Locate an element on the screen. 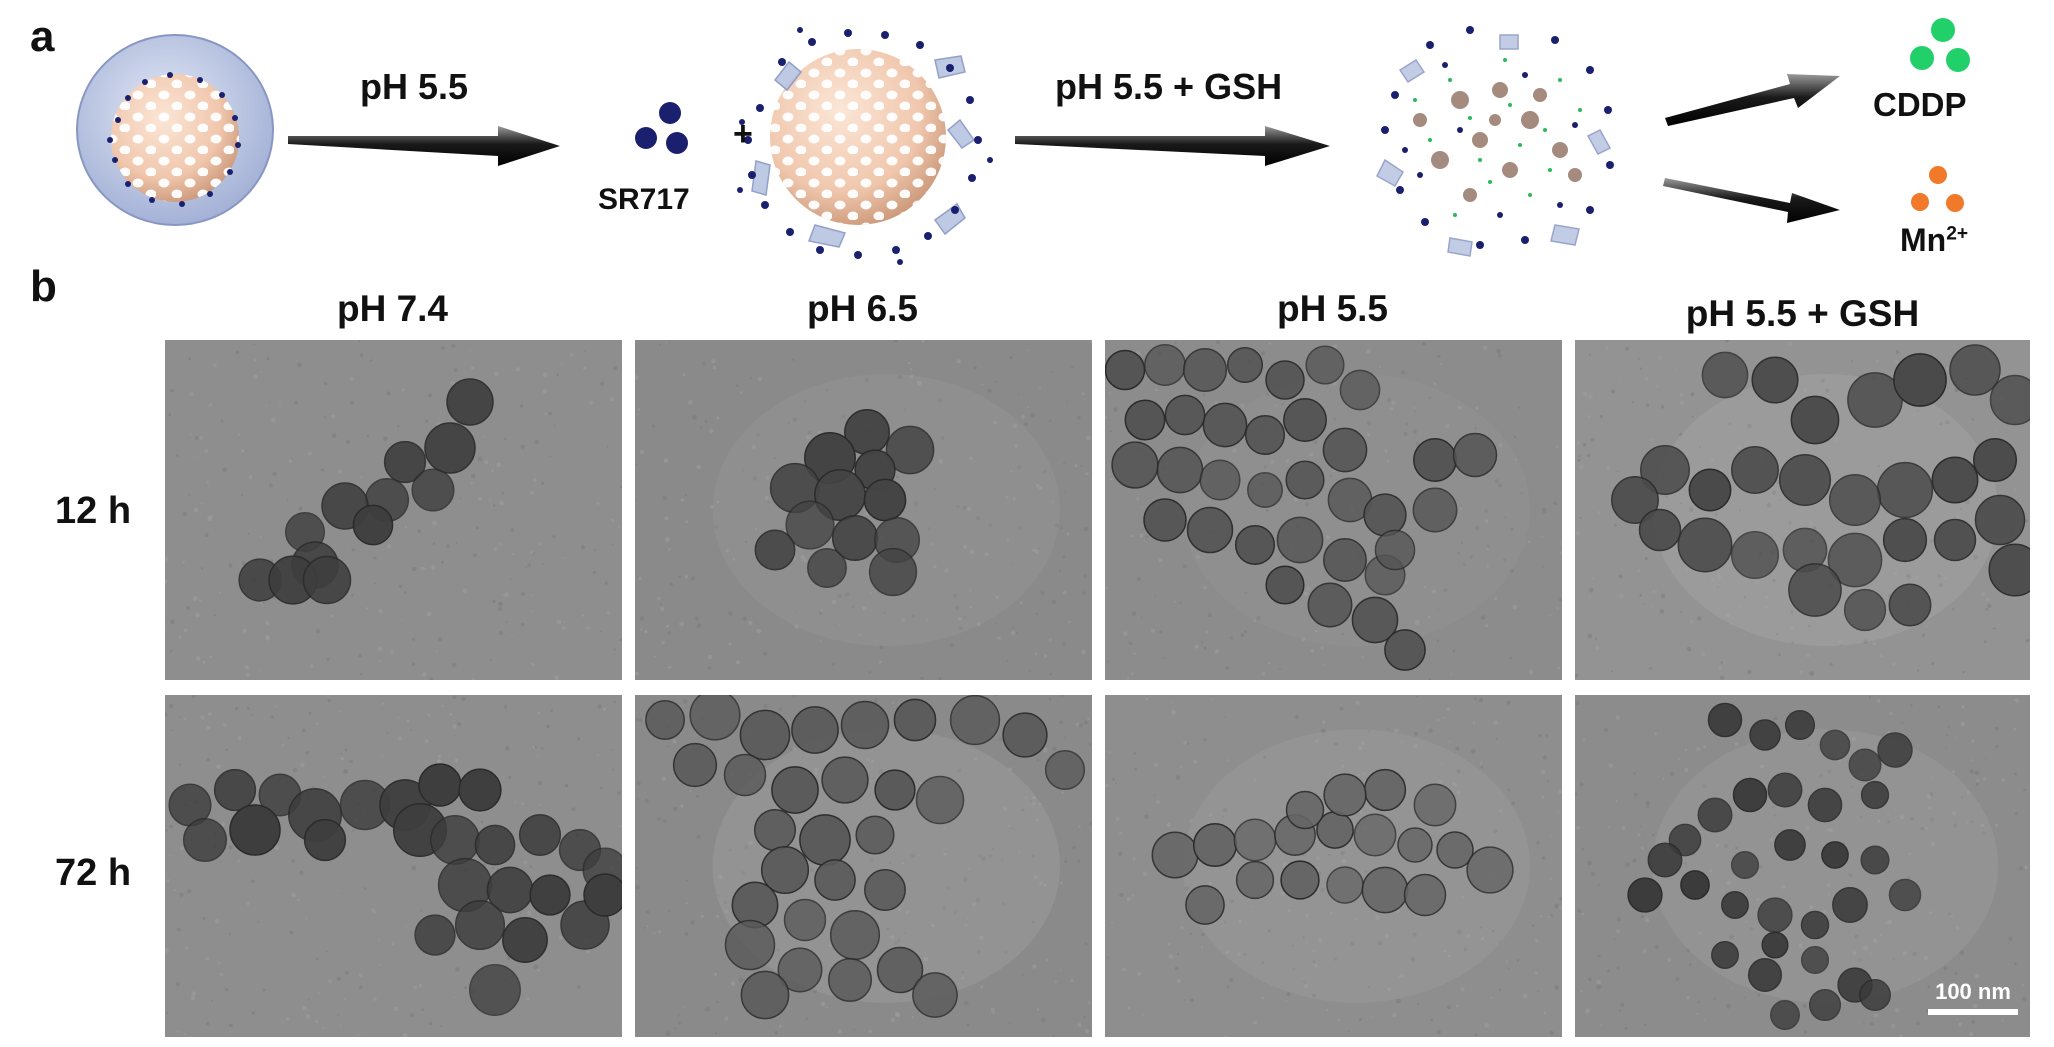 This screenshot has width=2054, height=1047. tem-image-72h-ph-7-4-graphic is located at coordinates (393, 866).